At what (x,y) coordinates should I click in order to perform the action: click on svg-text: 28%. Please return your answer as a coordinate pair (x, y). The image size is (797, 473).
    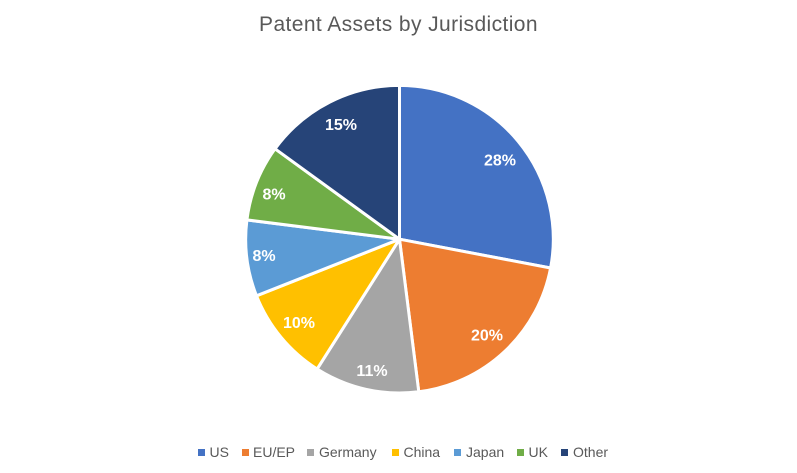
    Looking at the image, I should click on (500, 161).